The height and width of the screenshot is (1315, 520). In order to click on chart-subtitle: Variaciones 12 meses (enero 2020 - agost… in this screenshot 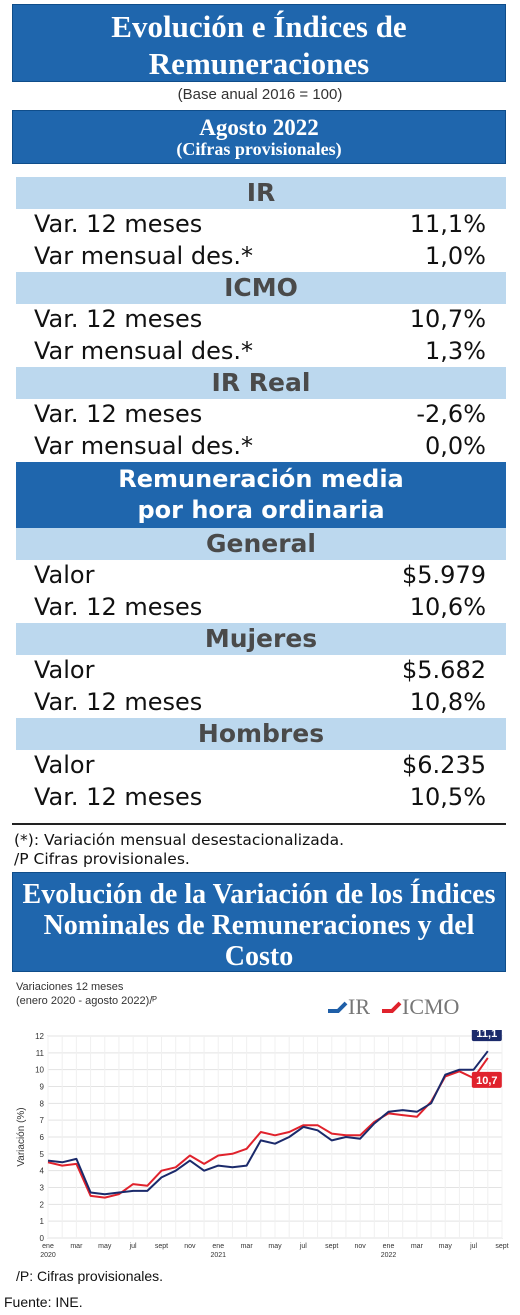, I will do `click(86, 994)`.